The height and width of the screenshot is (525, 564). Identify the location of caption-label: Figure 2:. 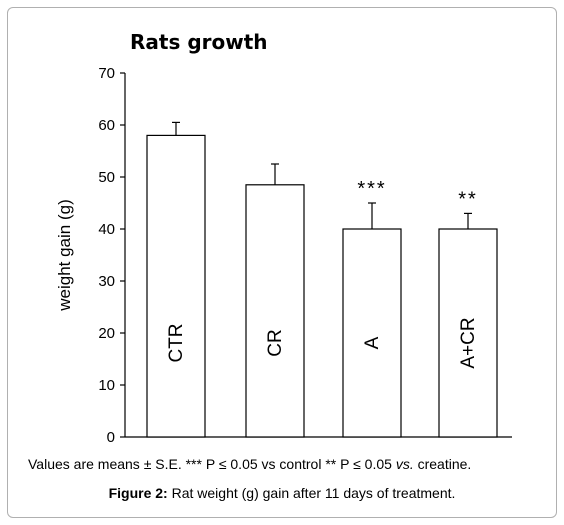
(138, 493).